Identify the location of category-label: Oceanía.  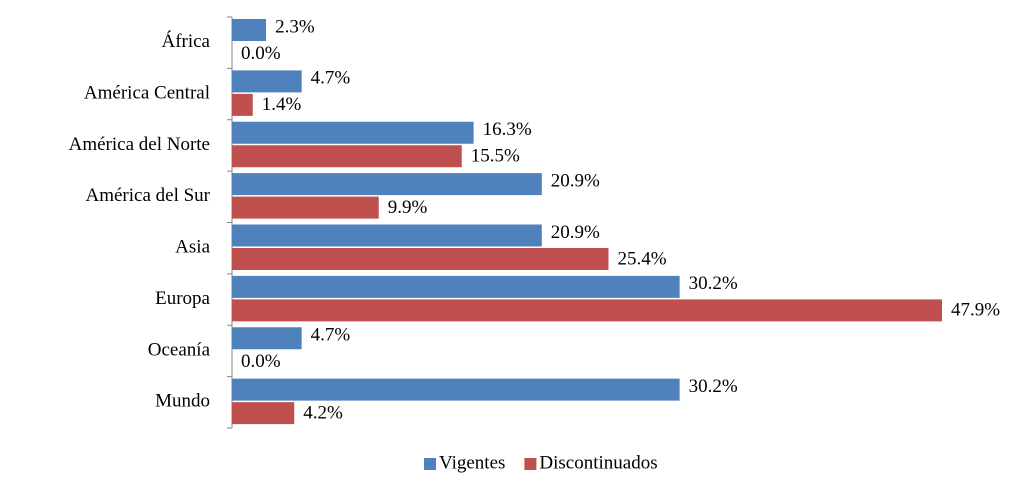
(179, 349).